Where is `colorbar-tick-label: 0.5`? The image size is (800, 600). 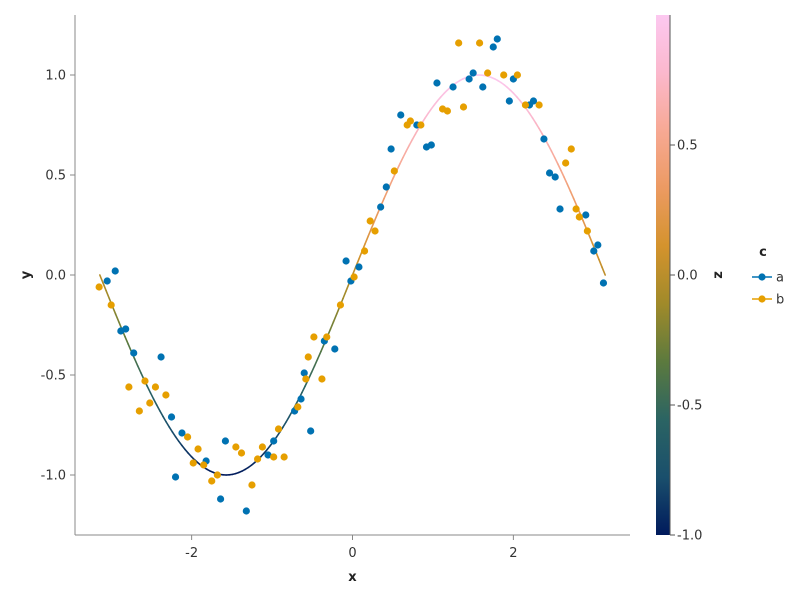
colorbar-tick-label: 0.5 is located at coordinates (687, 146).